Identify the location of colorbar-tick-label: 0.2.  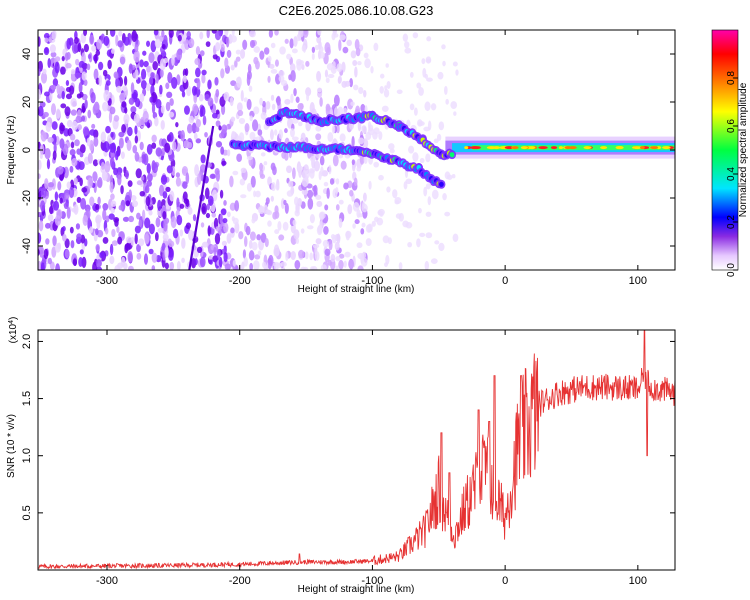
(731, 222).